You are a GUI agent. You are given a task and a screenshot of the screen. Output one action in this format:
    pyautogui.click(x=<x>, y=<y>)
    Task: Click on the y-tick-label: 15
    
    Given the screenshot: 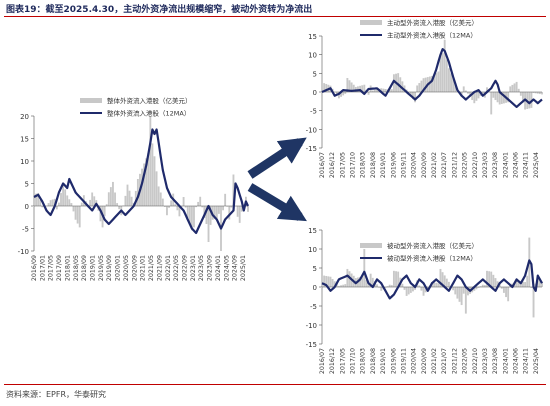 What is the action you would take?
    pyautogui.click(x=312, y=37)
    